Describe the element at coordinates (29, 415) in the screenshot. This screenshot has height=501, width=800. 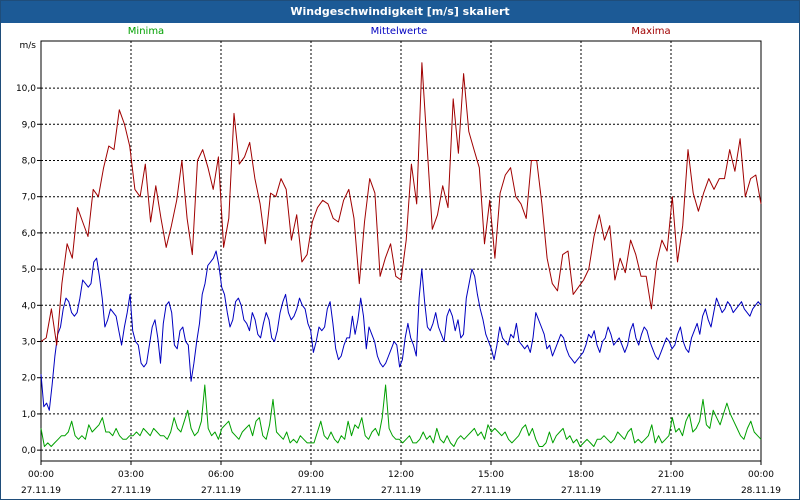
I see `y-tick-label: 1,0` at that location.